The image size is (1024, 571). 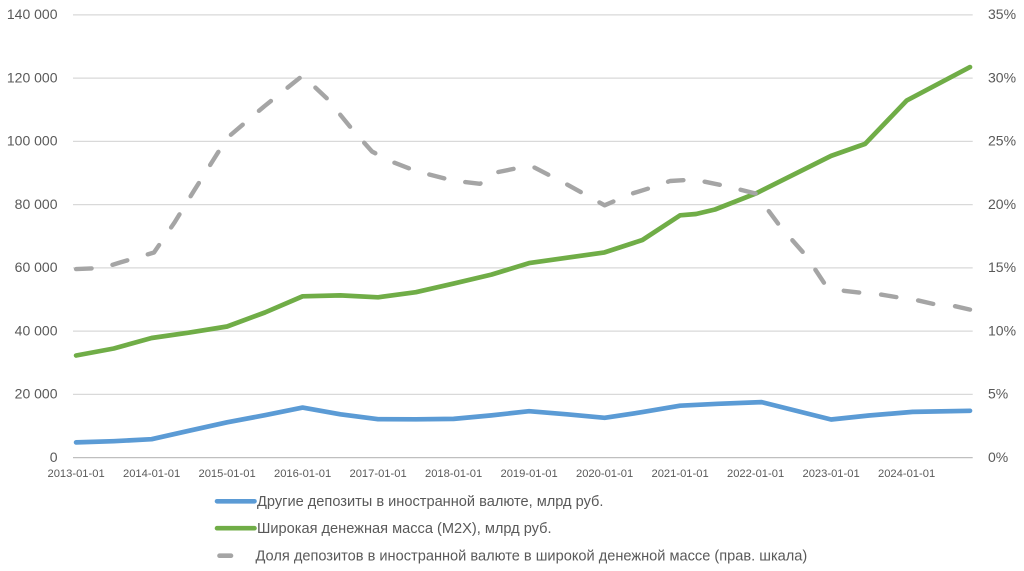 What do you see at coordinates (830, 474) in the screenshot?
I see `svg-text: 2023-01-01` at bounding box center [830, 474].